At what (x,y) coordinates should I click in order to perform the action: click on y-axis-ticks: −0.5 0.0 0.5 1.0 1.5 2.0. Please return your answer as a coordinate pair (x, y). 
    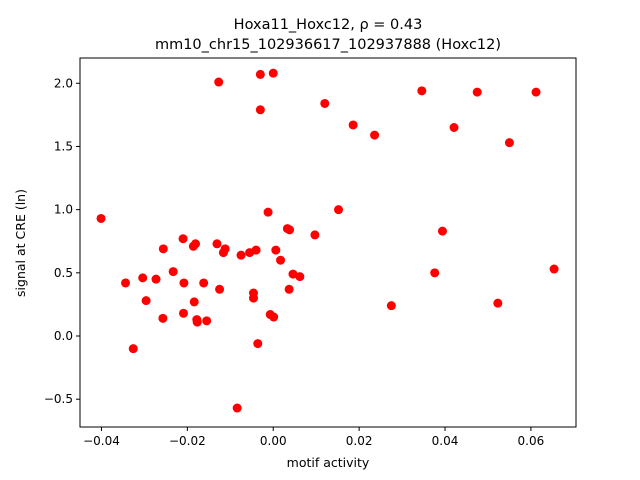
    Looking at the image, I should click on (62, 241).